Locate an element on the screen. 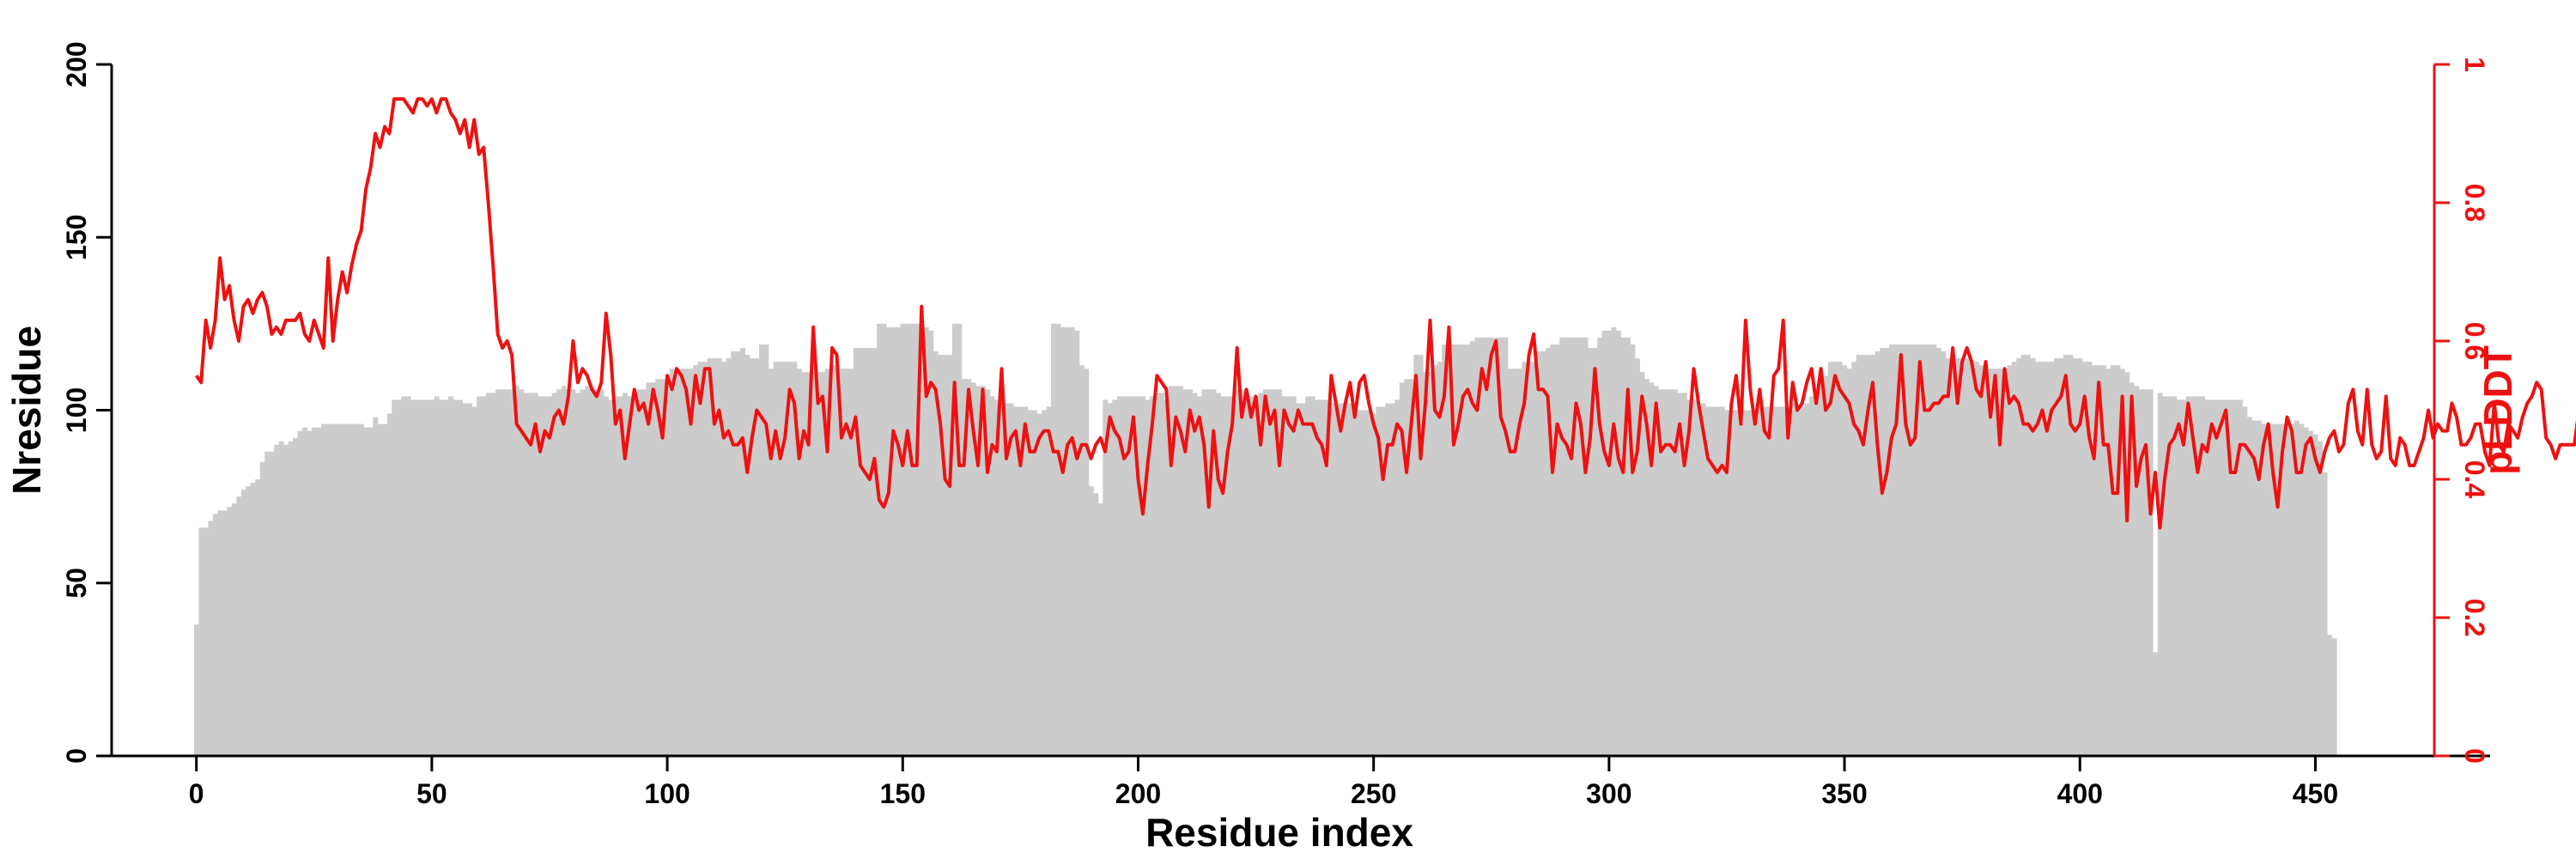 This screenshot has width=2576, height=859. right-y-tick-label: 0 is located at coordinates (2474, 756).